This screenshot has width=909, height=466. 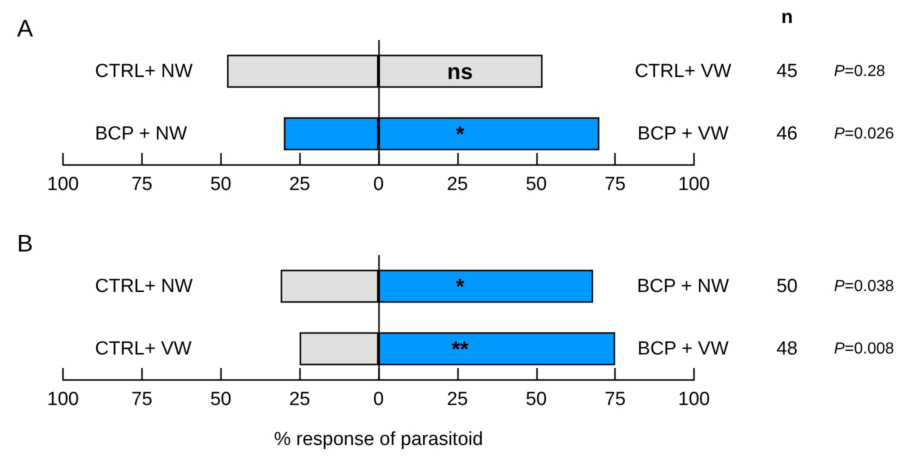 What do you see at coordinates (860, 71) in the screenshot?
I see `text: P=0.28` at bounding box center [860, 71].